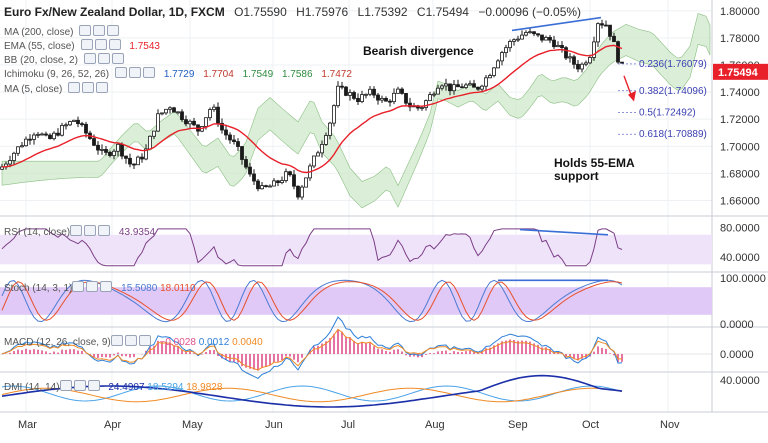 This screenshot has height=443, width=768. I want to click on dmi-minus-value: 18.9828, so click(204, 387).